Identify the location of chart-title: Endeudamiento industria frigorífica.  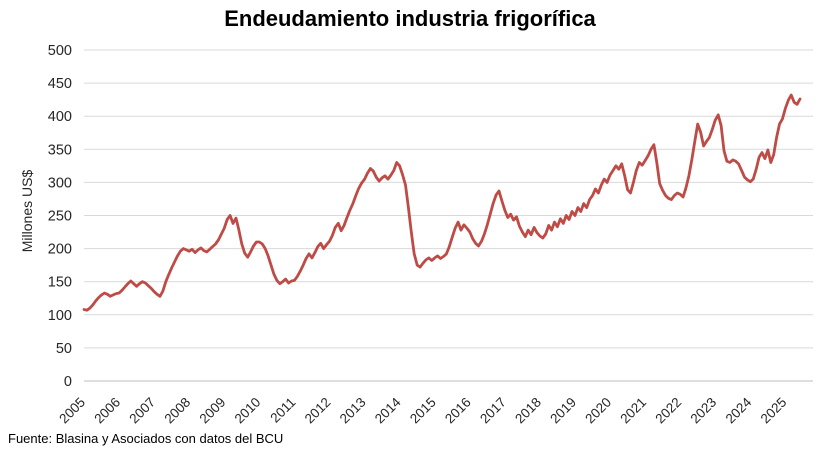
(410, 18).